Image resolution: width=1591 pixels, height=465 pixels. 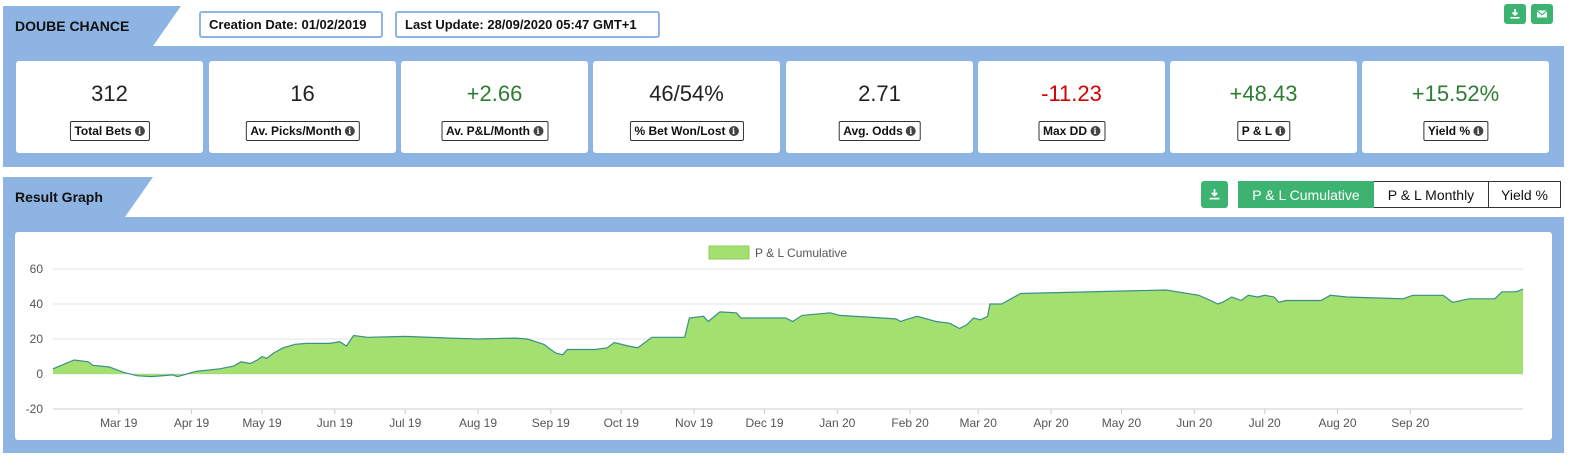 I want to click on stat-label-text: Total Bets, so click(x=103, y=131).